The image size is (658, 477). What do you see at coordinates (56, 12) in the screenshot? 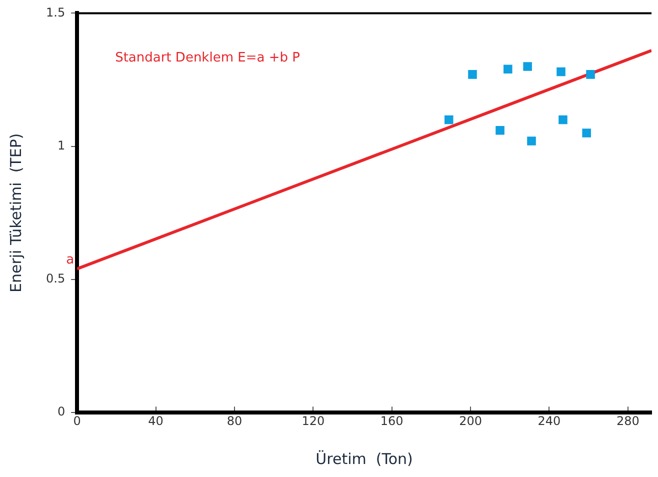
I see `y-tick-label: 1.5` at bounding box center [56, 12].